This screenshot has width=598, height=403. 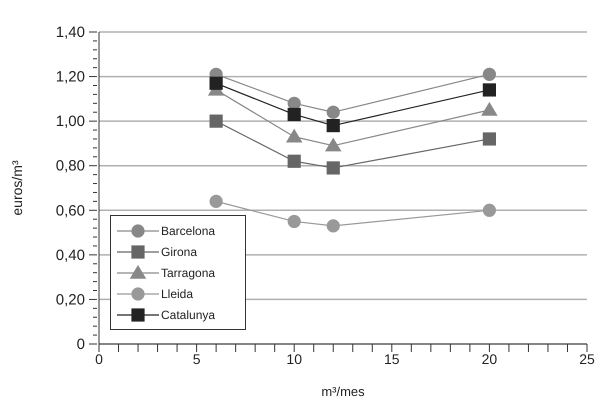 I want to click on x-axis-title: m³/mes, so click(x=343, y=391).